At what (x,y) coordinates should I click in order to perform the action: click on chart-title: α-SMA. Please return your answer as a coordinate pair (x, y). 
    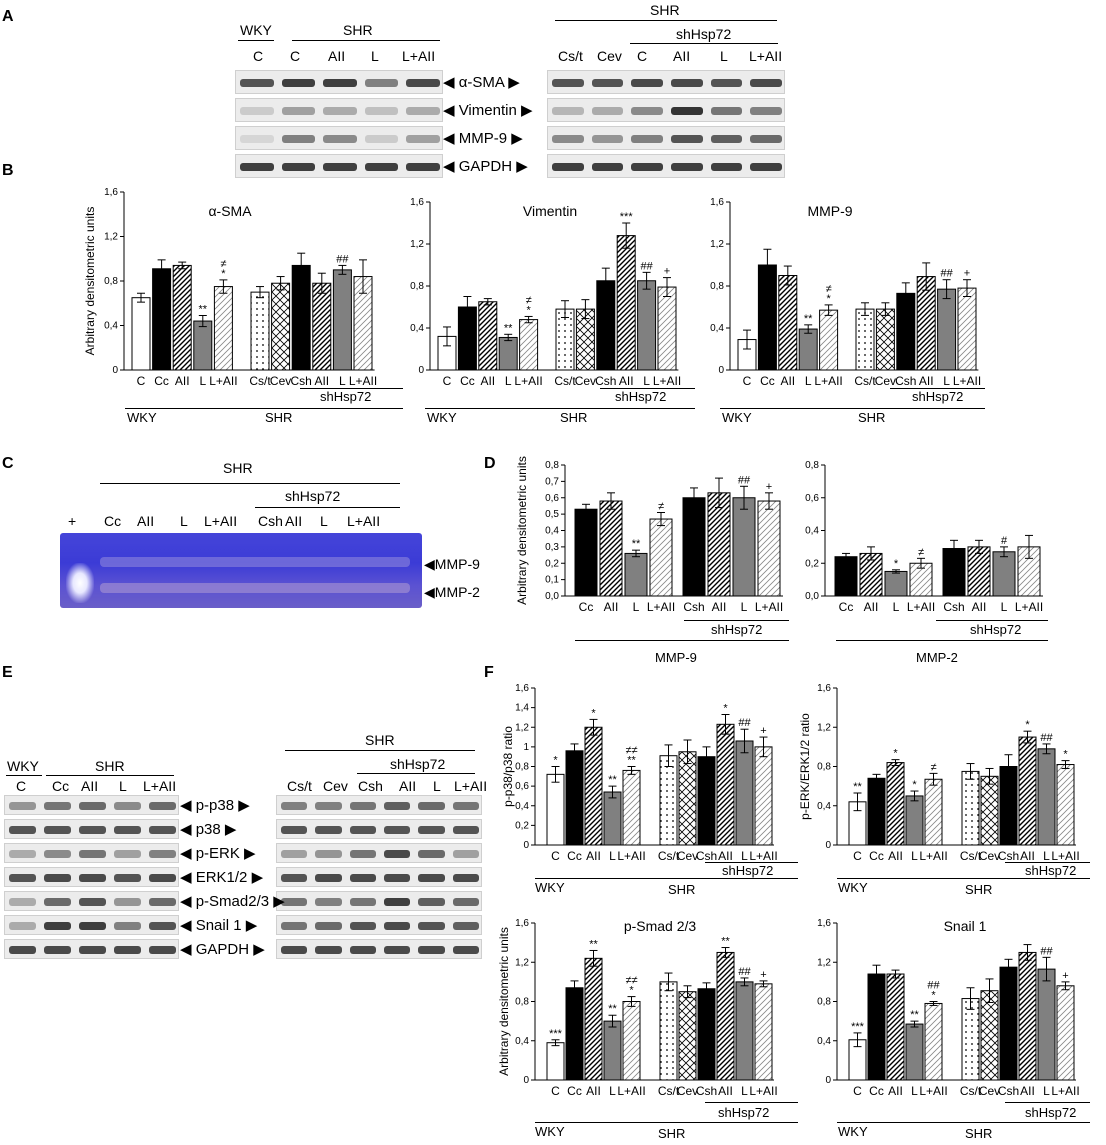
    Looking at the image, I should click on (230, 211).